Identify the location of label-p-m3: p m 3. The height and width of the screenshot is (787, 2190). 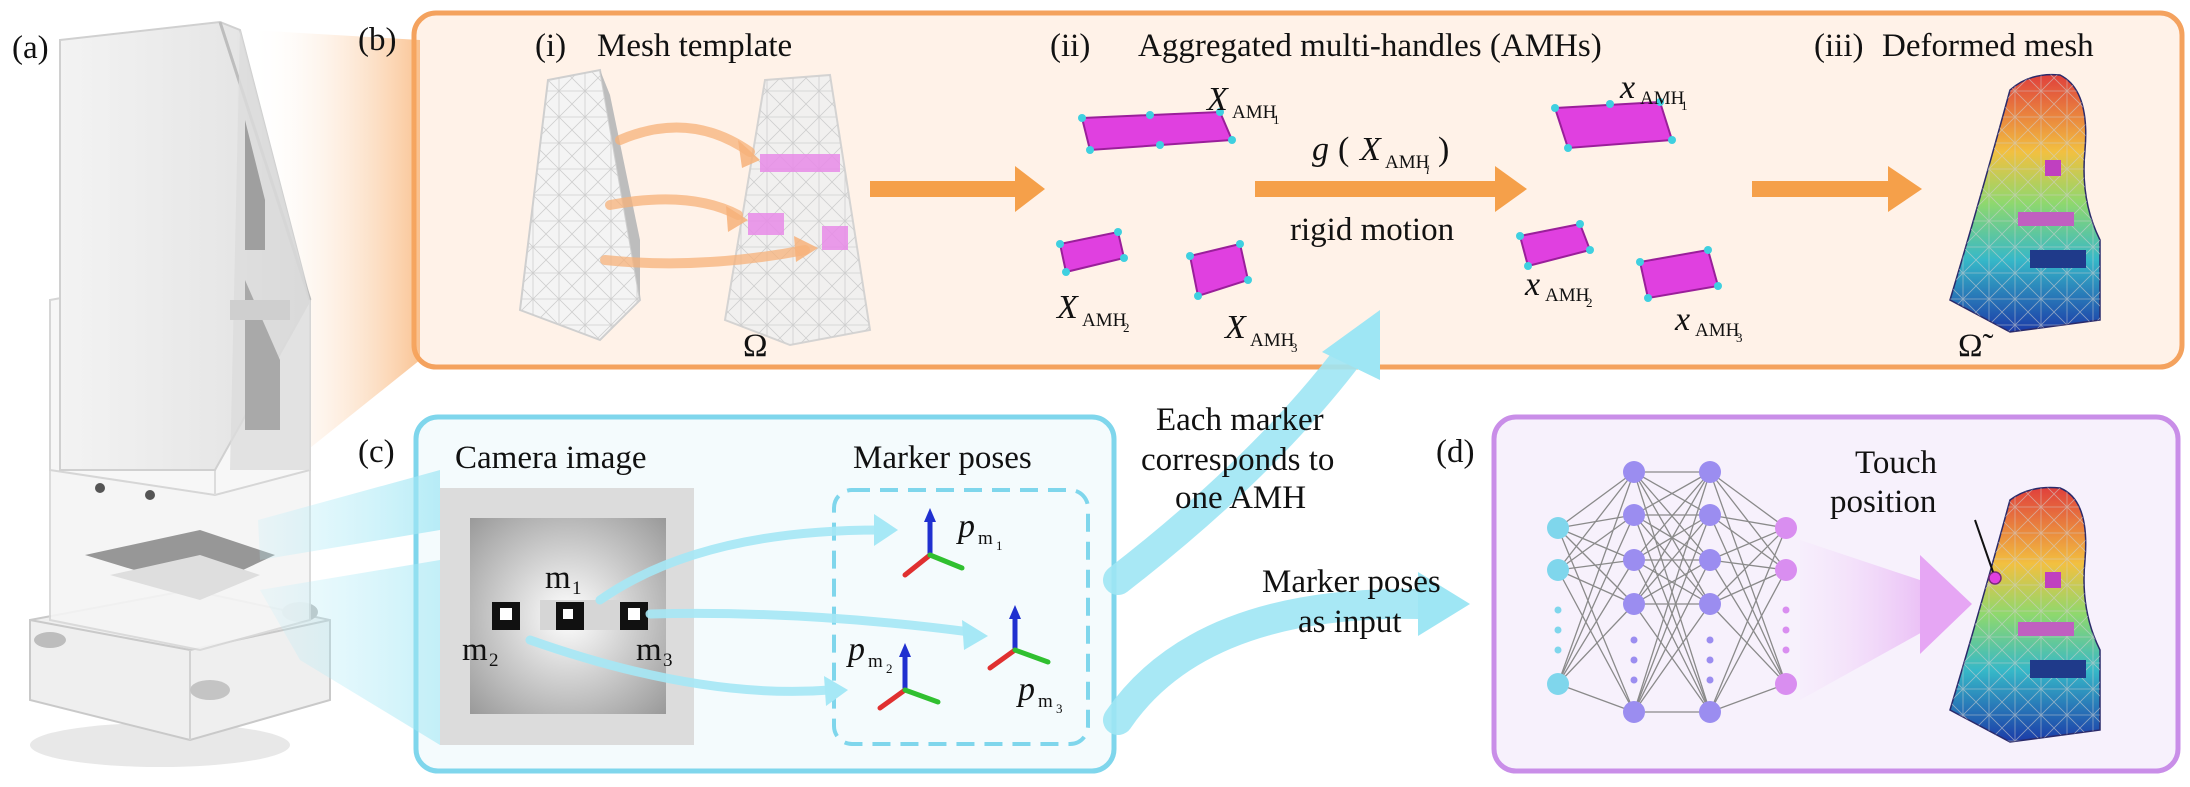
(1039, 693).